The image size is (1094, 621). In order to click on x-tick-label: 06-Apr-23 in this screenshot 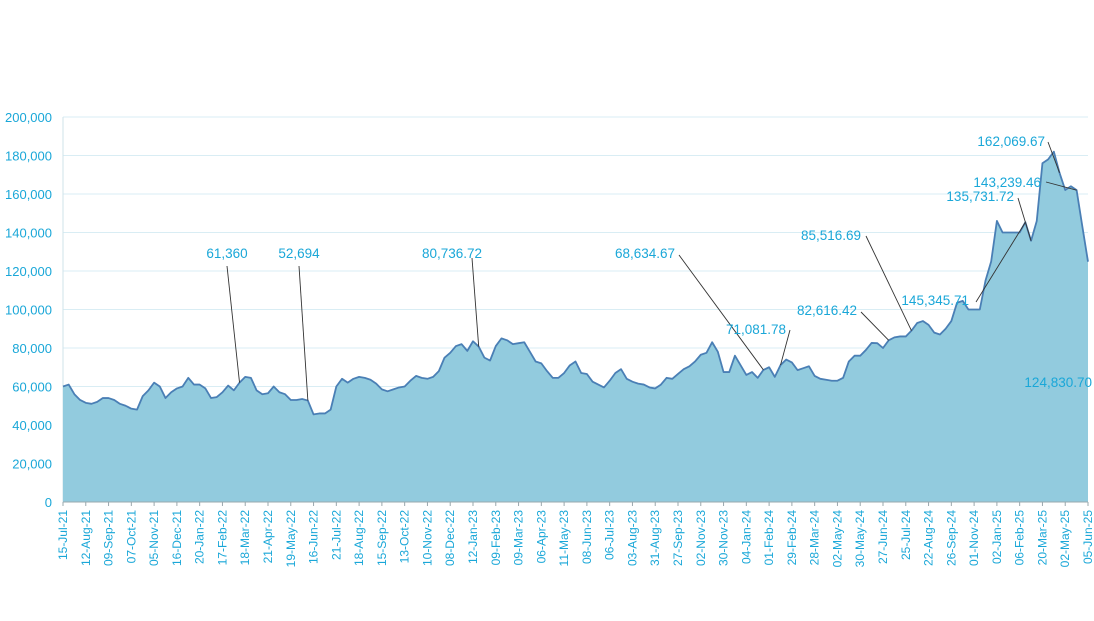, I will do `click(541, 537)`.